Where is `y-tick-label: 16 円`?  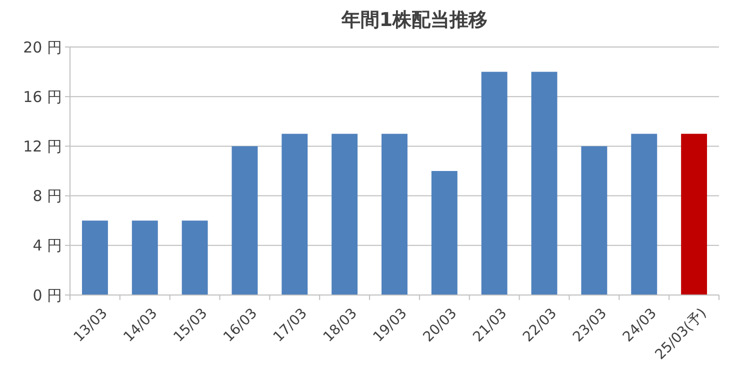 y-tick-label: 16 円 is located at coordinates (42, 97).